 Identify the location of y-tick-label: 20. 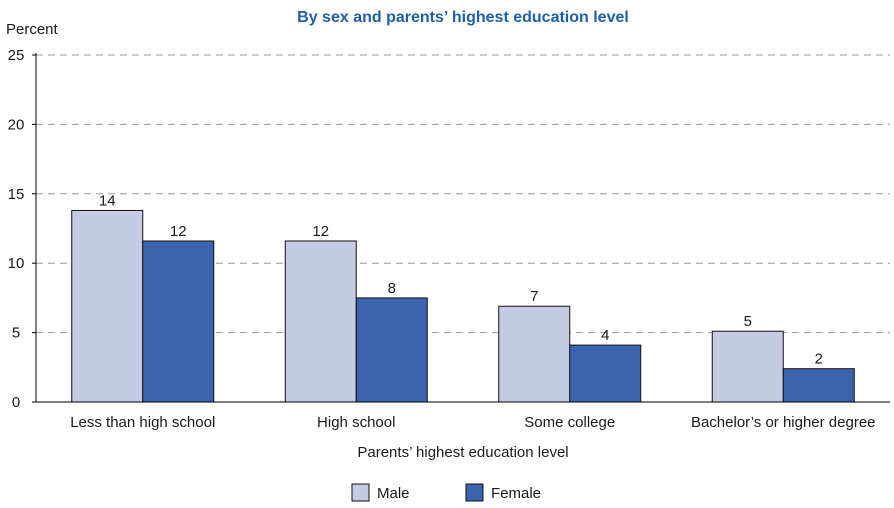
(16, 124).